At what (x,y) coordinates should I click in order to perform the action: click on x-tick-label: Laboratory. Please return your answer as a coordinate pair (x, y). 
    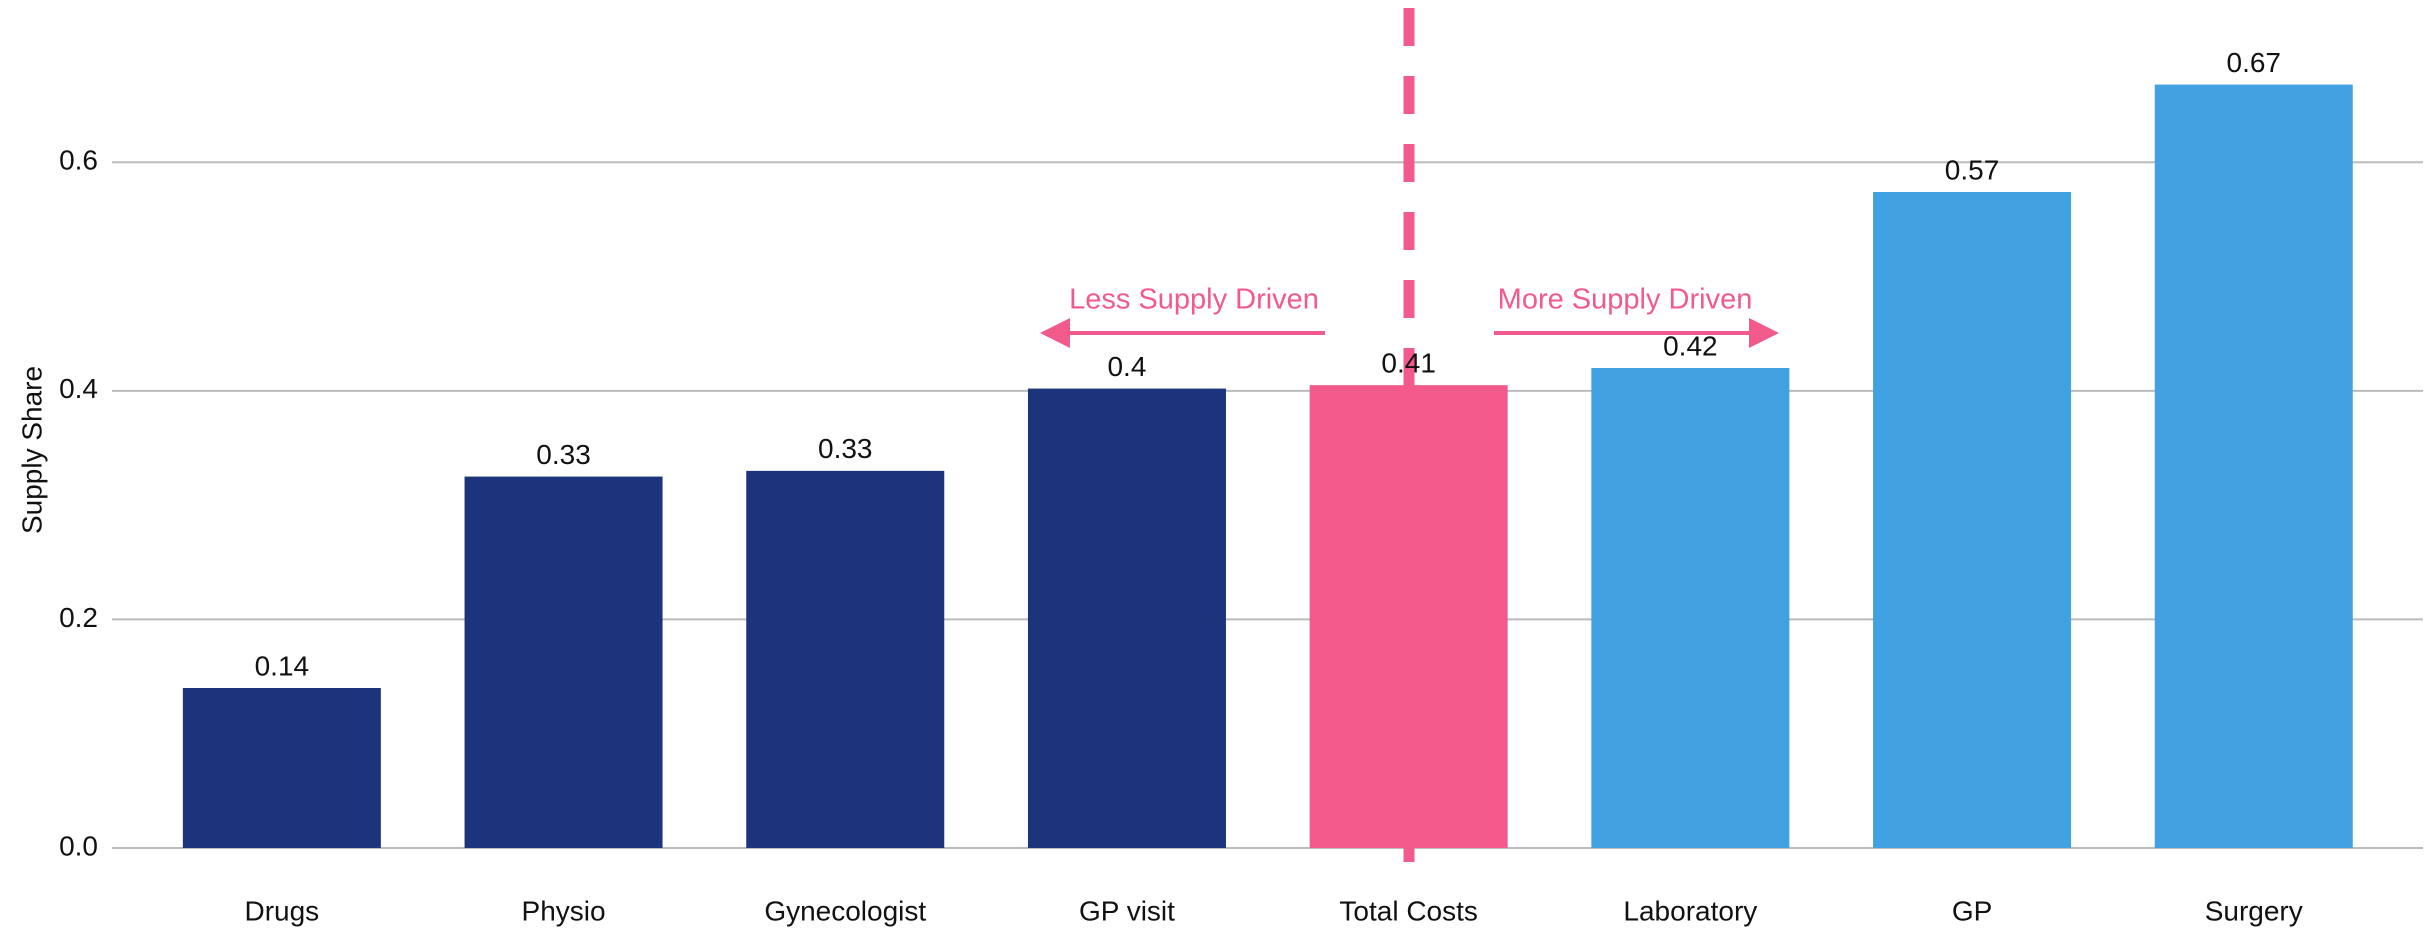
    Looking at the image, I should click on (1690, 910).